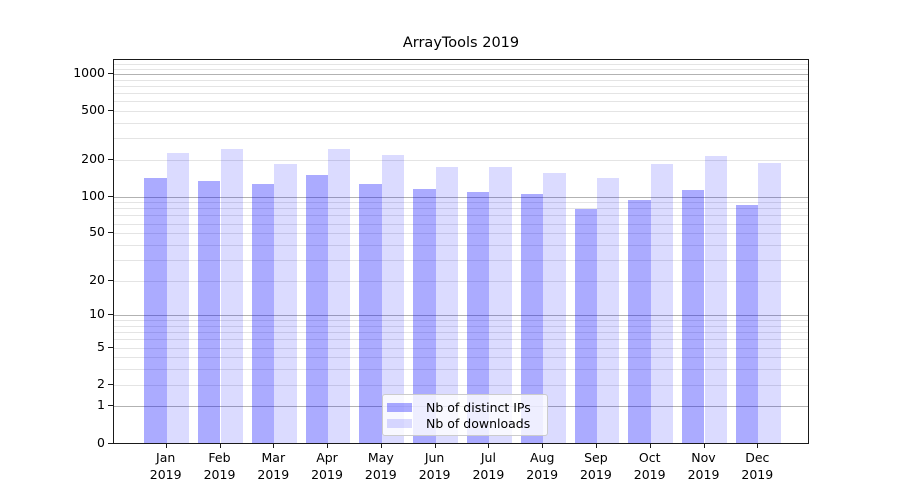 This screenshot has width=900, height=500. I want to click on y-tick-label: 5, so click(101, 346).